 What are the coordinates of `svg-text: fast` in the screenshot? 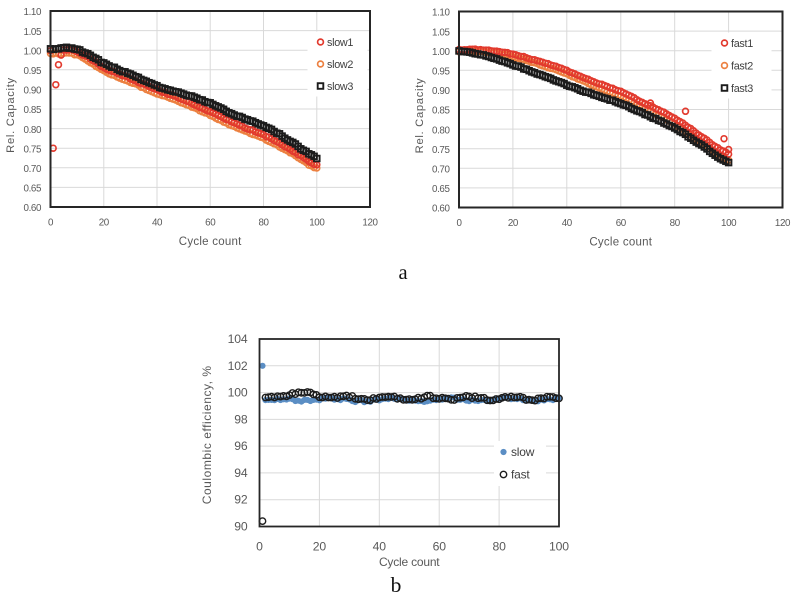 It's located at (520, 475).